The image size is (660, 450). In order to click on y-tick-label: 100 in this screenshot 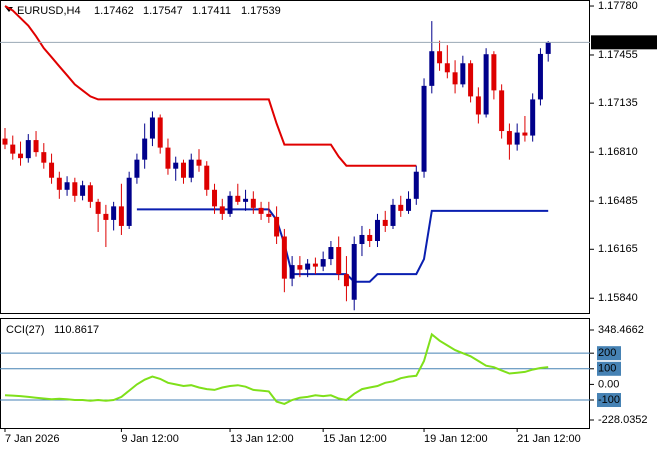, I will do `click(607, 369)`.